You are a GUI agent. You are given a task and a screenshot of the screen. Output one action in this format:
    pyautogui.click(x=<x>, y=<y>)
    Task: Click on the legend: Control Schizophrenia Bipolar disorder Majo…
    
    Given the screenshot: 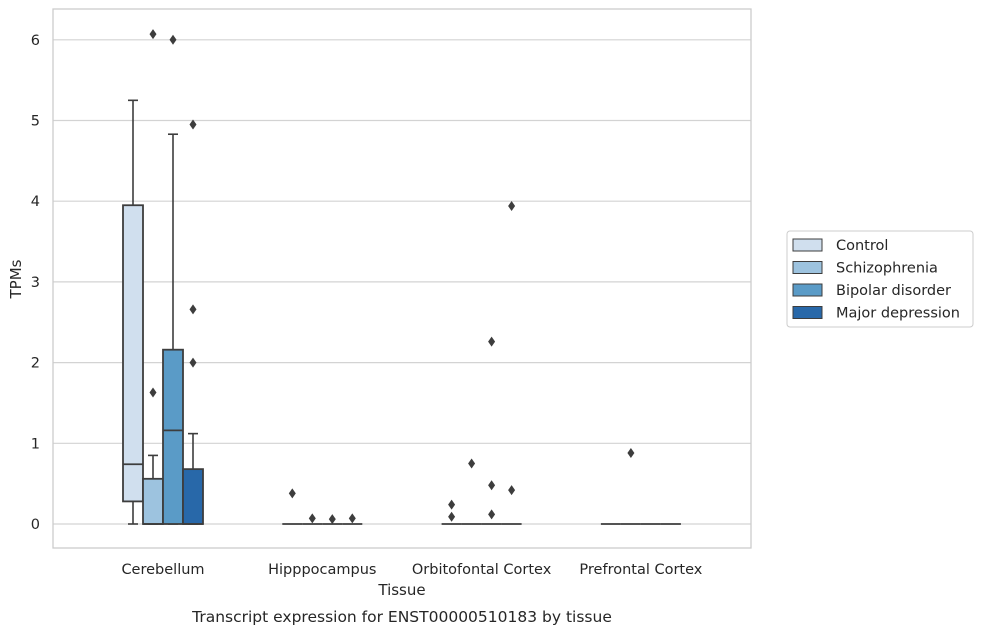 What is the action you would take?
    pyautogui.click(x=880, y=279)
    